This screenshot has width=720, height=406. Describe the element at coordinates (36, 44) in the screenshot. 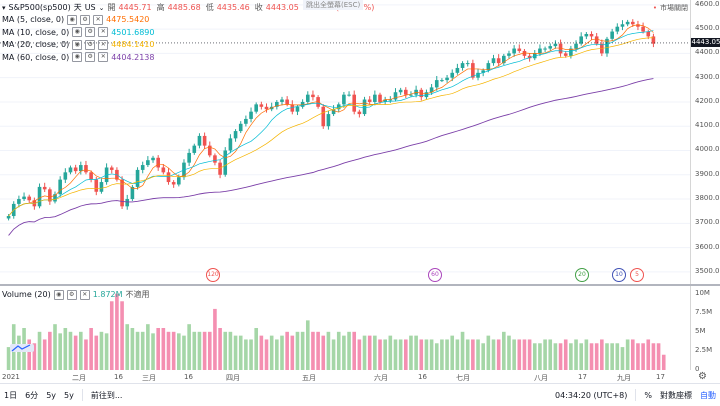

I see `indicator-label: MA (20, close, 0)` at that location.